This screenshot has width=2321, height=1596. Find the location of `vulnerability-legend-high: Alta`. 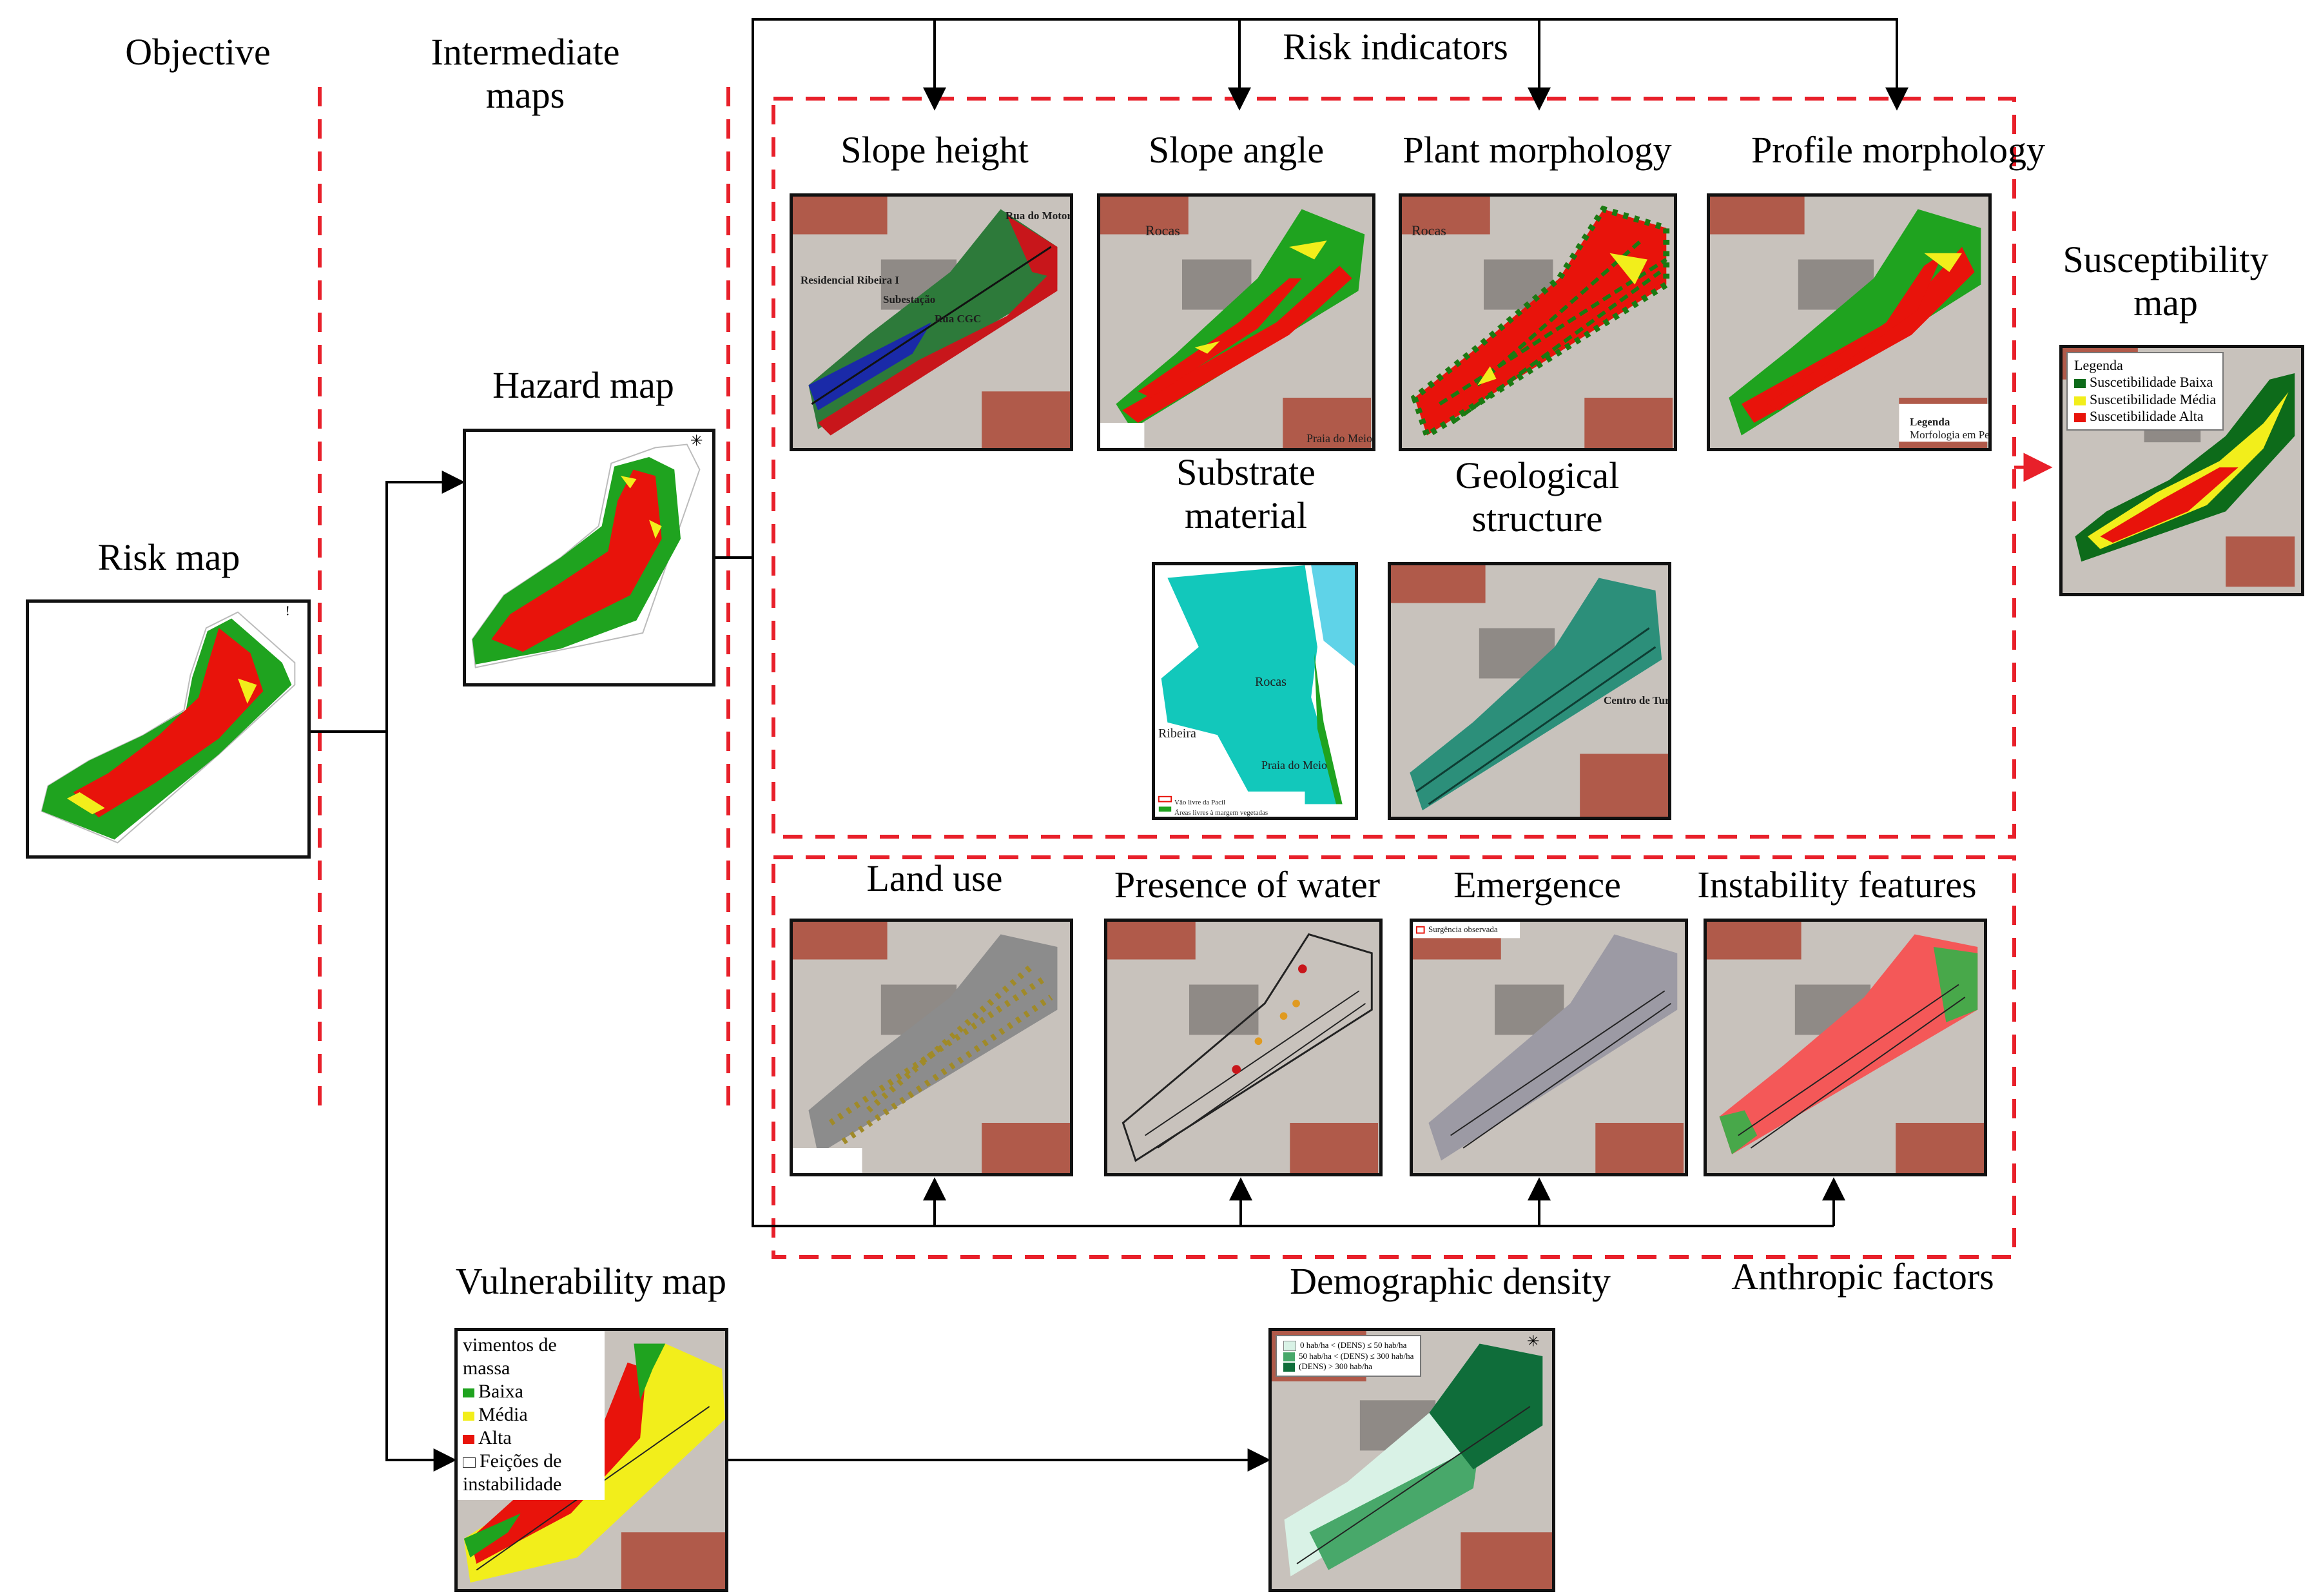

vulnerability-legend-high: Alta is located at coordinates (530, 1438).